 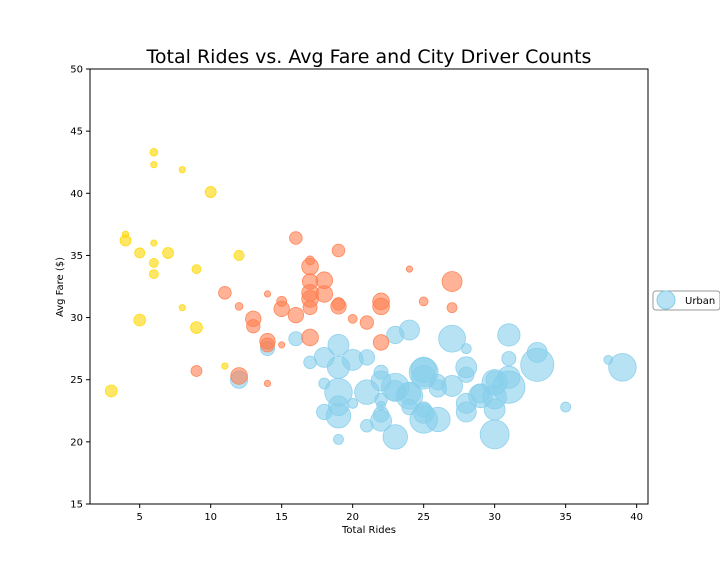 I want to click on y-axis-label: Avg Fare ($), so click(x=60, y=287).